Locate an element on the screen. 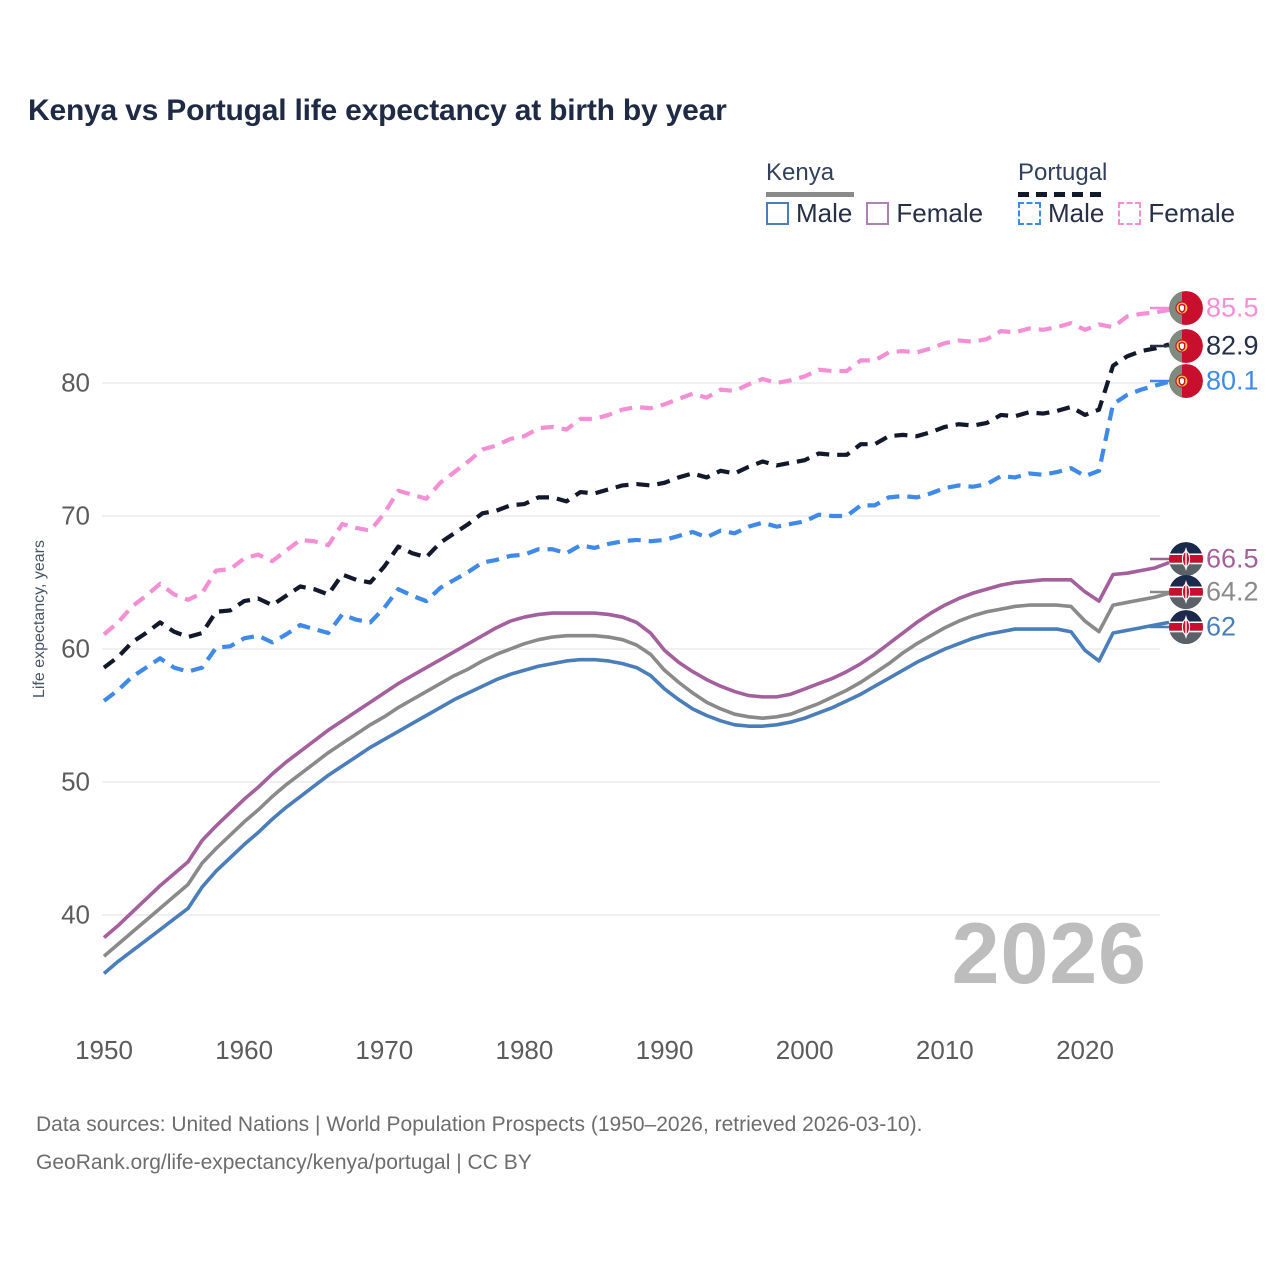 The width and height of the screenshot is (1280, 1280). end-value-label: 64.2 is located at coordinates (1232, 591).